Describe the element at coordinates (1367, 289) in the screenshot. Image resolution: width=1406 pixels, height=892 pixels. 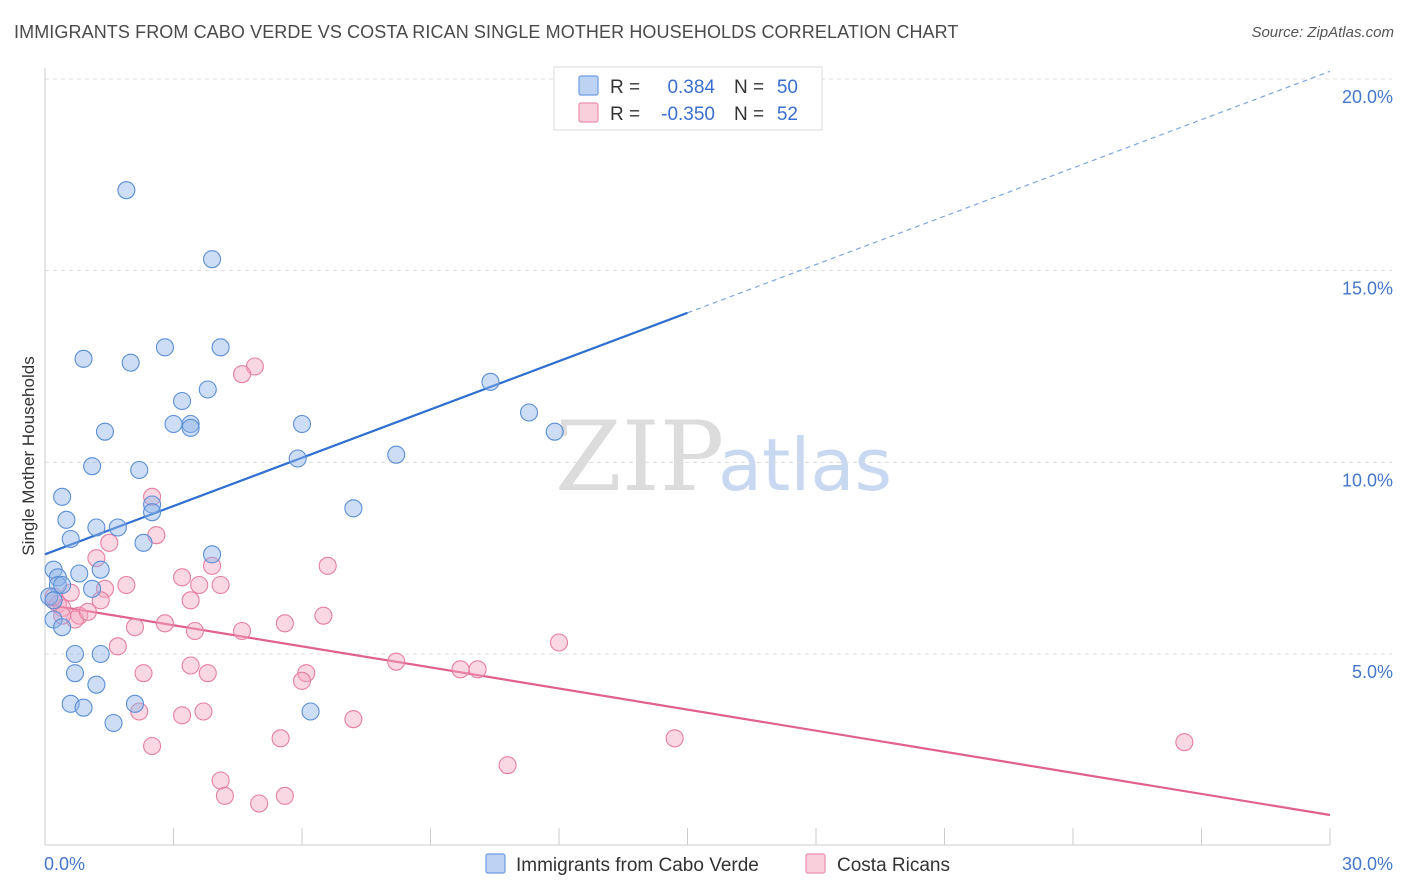
I see `y-tick-label-15: 15.0%` at that location.